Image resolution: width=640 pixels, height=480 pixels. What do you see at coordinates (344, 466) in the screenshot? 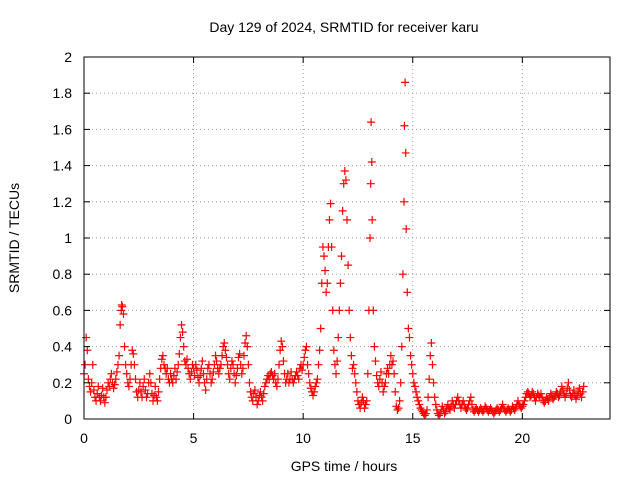
I see `x-axis-label: GPS time / hours` at bounding box center [344, 466].